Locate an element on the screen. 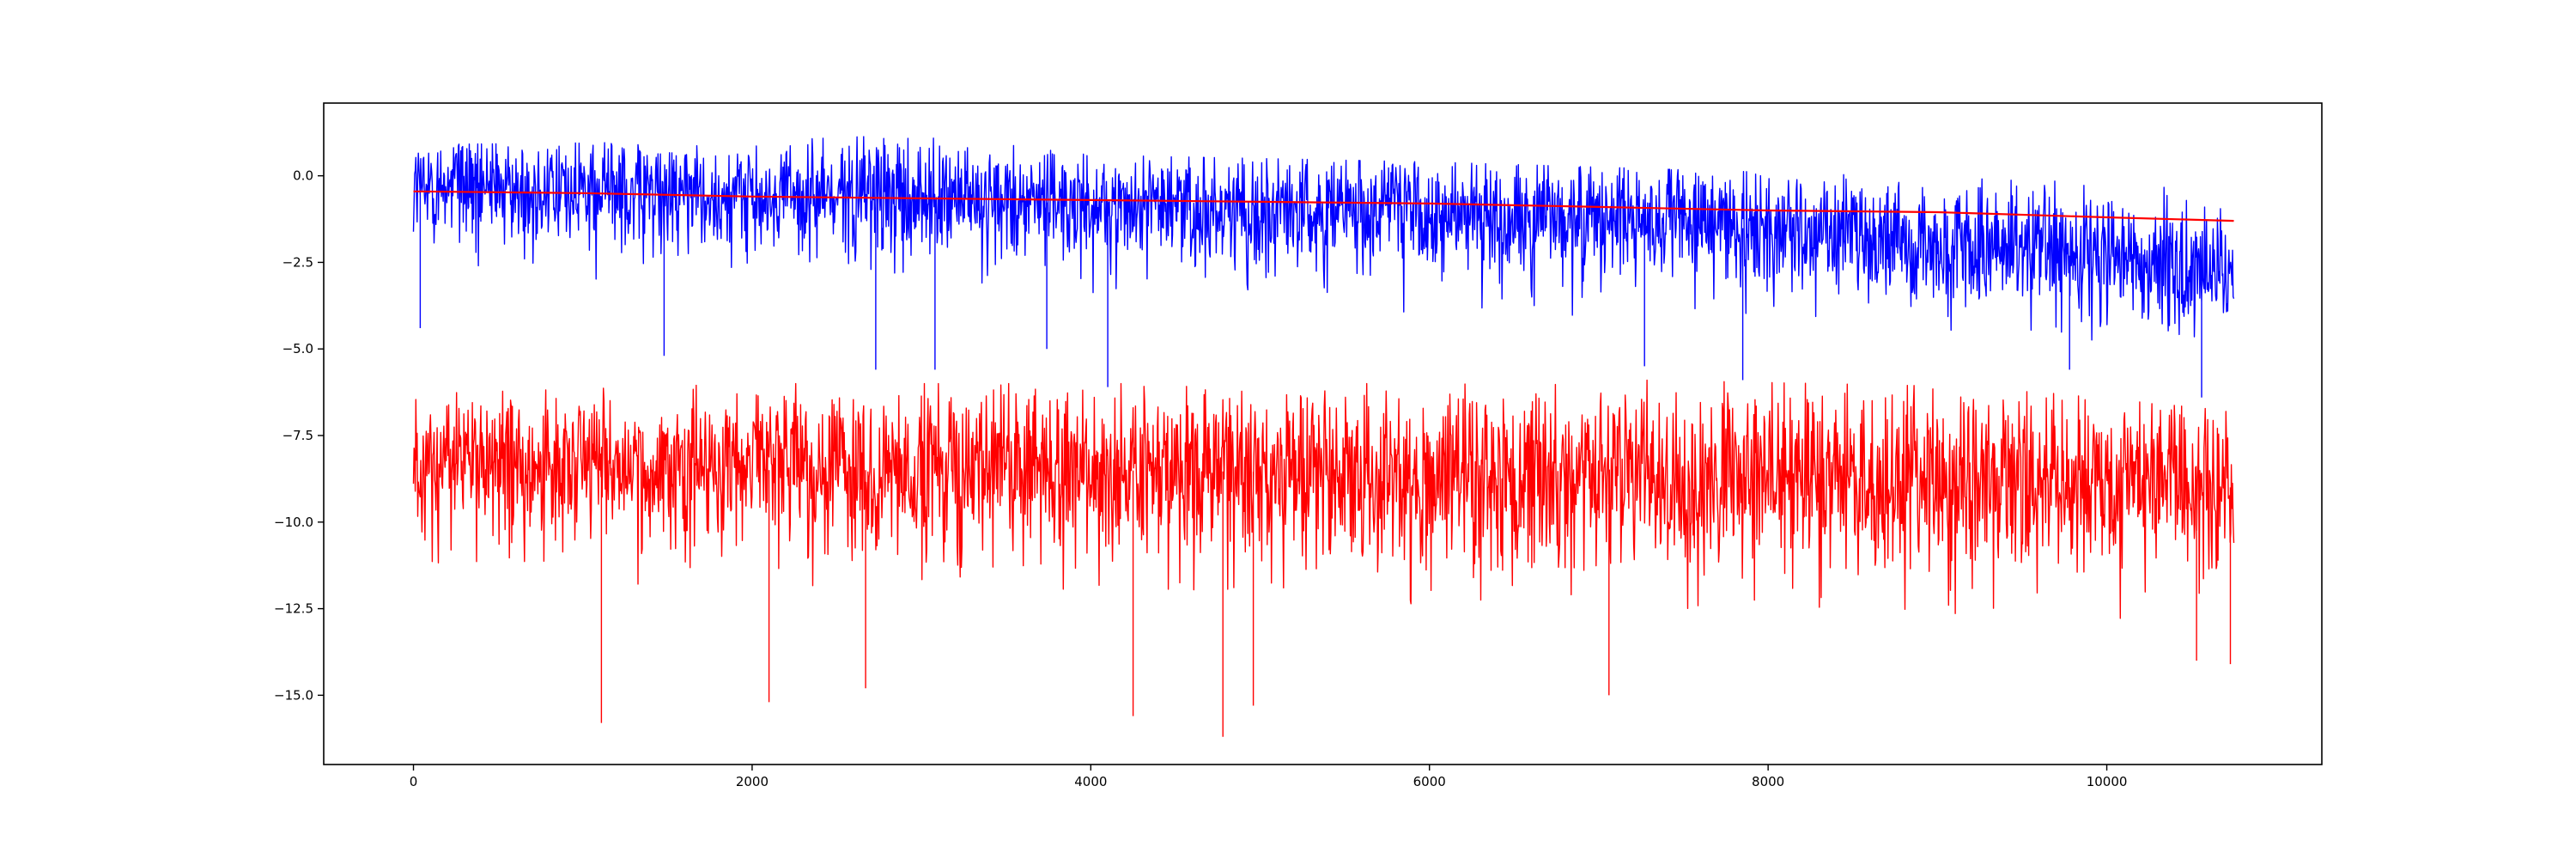 The height and width of the screenshot is (859, 2576). x-tick-label: 8000 is located at coordinates (1768, 781).